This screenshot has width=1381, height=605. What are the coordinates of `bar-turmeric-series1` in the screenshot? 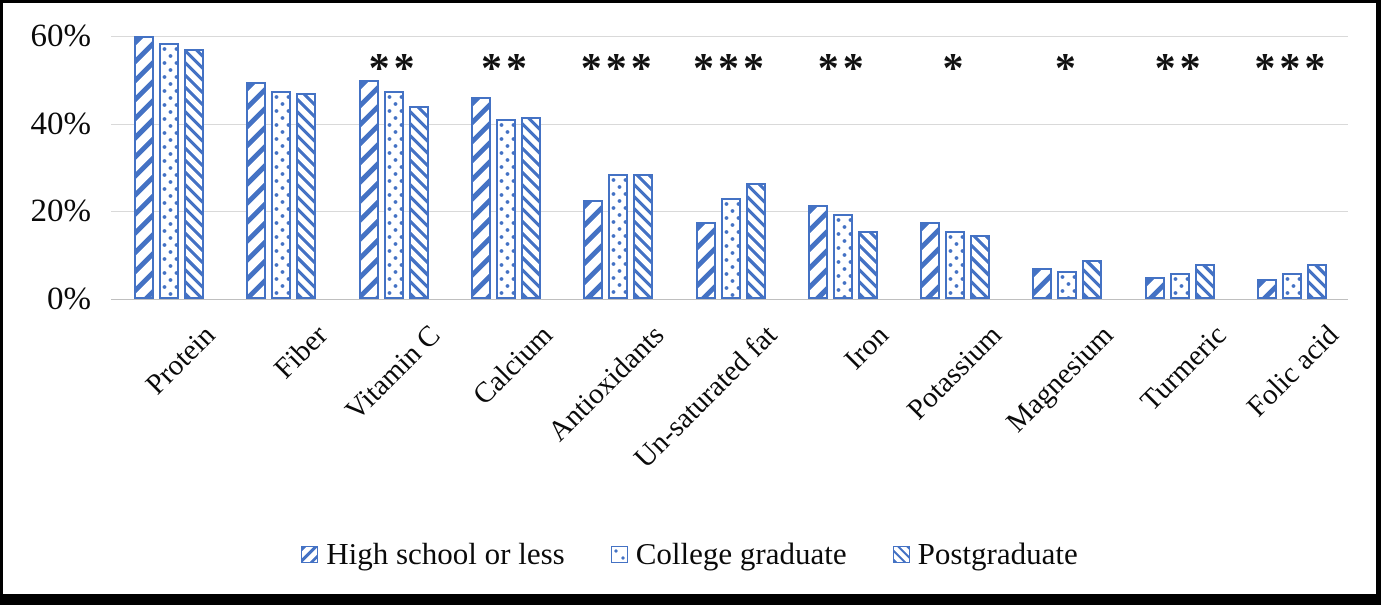 It's located at (1179, 285).